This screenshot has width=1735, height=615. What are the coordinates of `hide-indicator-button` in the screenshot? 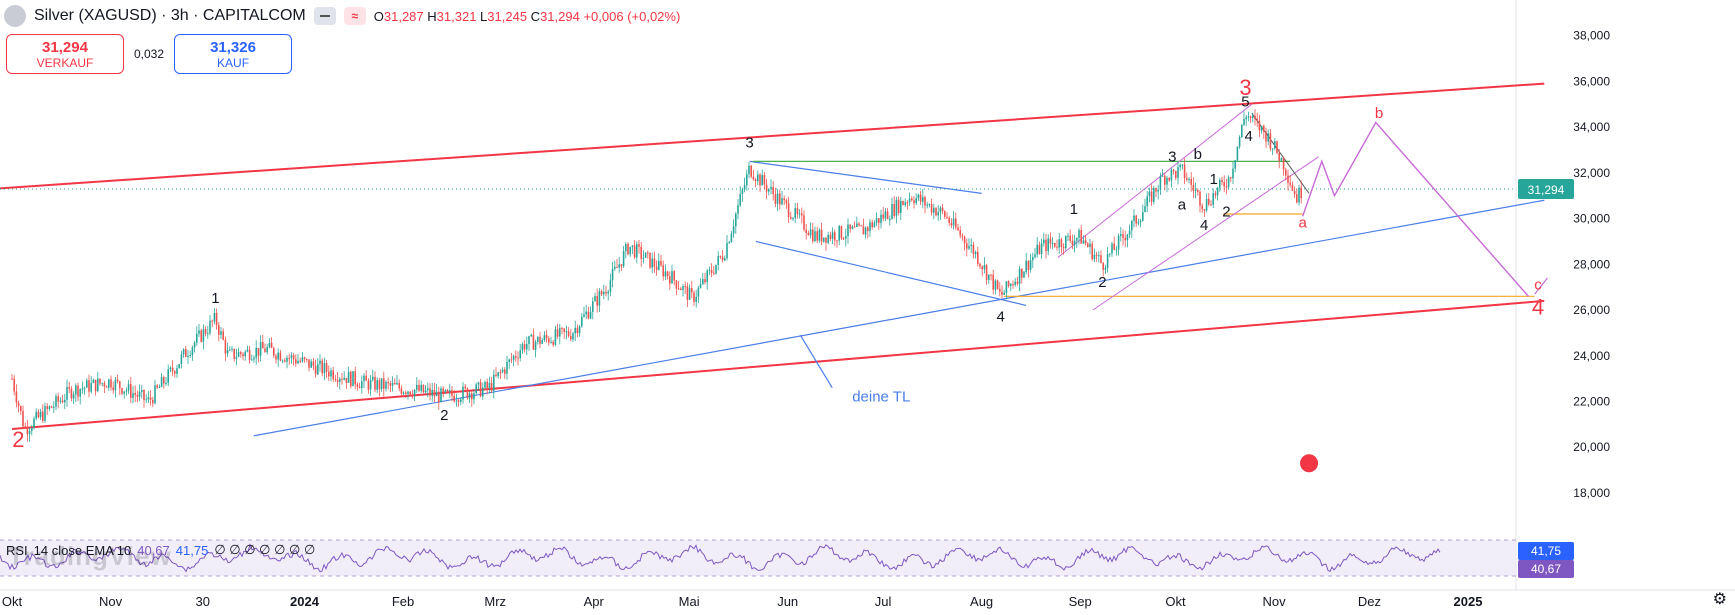 It's located at (324, 16).